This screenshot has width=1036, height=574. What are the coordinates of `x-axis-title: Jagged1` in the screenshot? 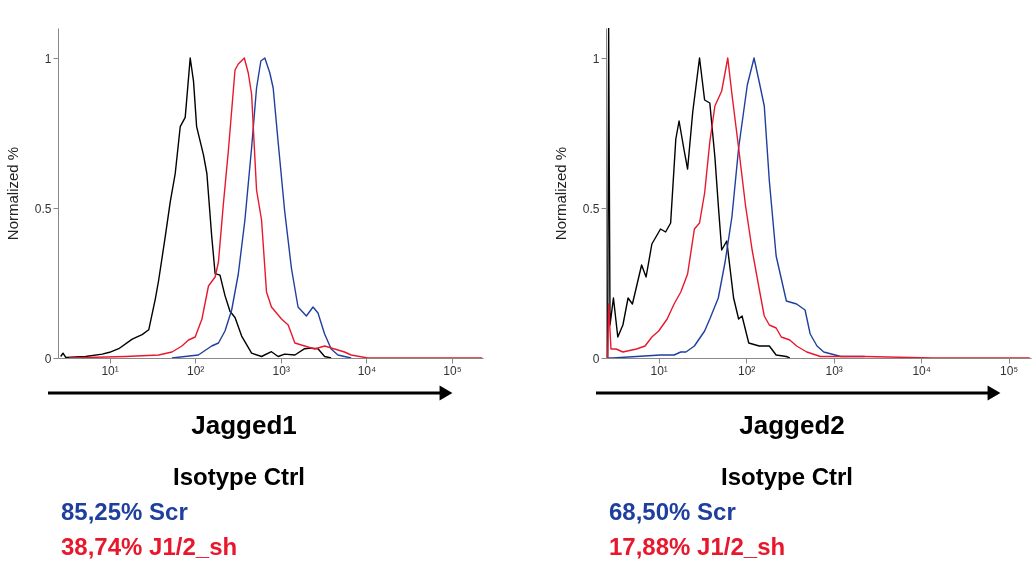 It's located at (244, 425).